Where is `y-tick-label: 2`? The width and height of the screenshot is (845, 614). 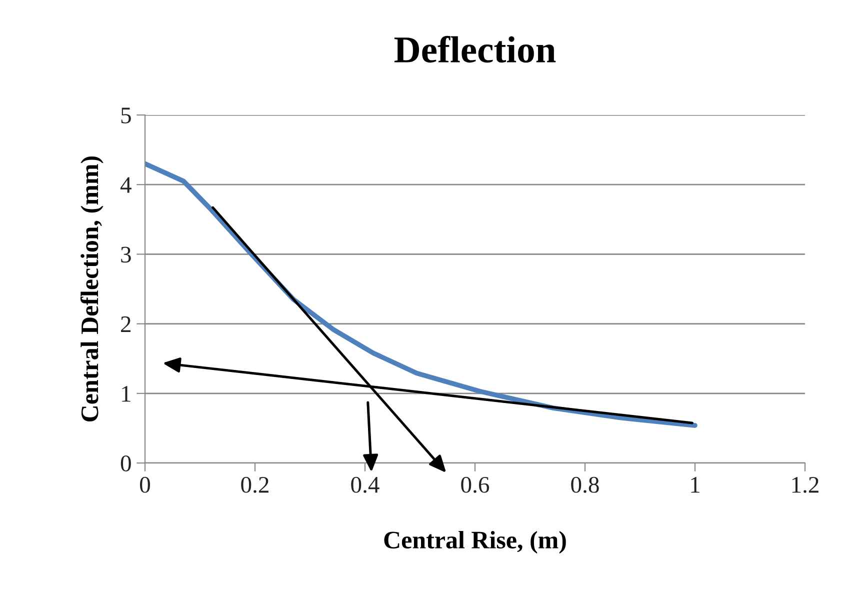 y-tick-label: 2 is located at coordinates (126, 324).